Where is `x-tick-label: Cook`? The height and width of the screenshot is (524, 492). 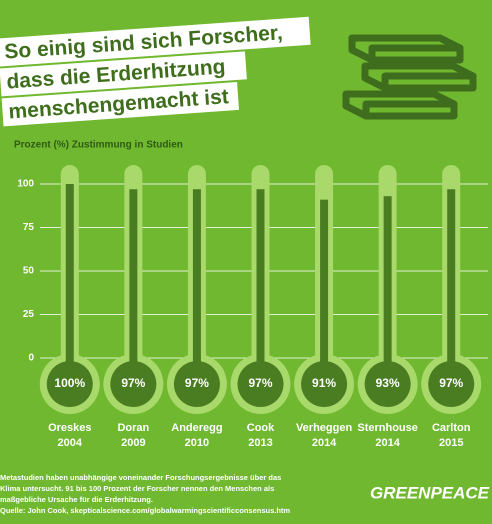
x-tick-label: Cook is located at coordinates (261, 428).